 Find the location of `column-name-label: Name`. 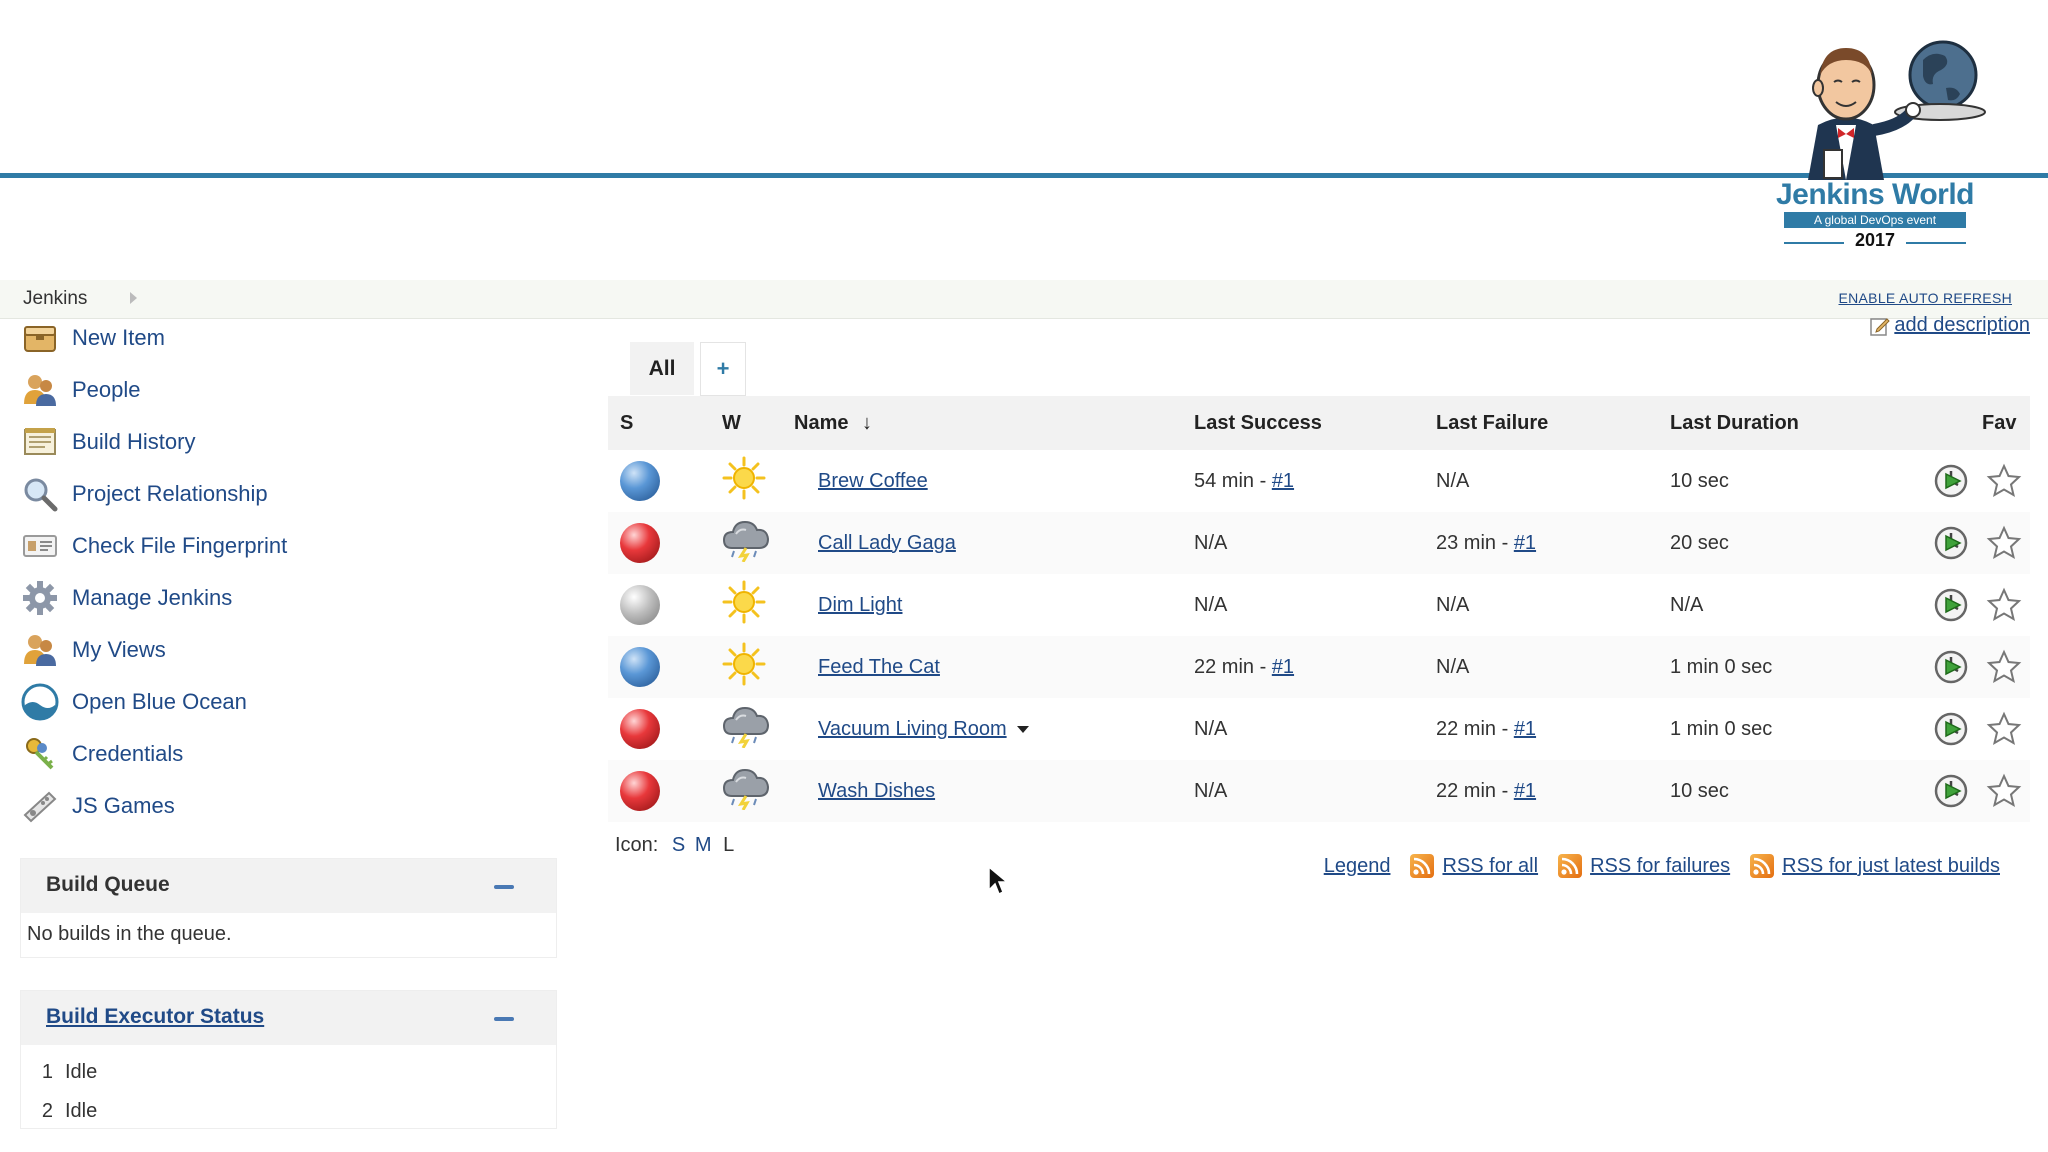

column-name-label: Name is located at coordinates (821, 422).